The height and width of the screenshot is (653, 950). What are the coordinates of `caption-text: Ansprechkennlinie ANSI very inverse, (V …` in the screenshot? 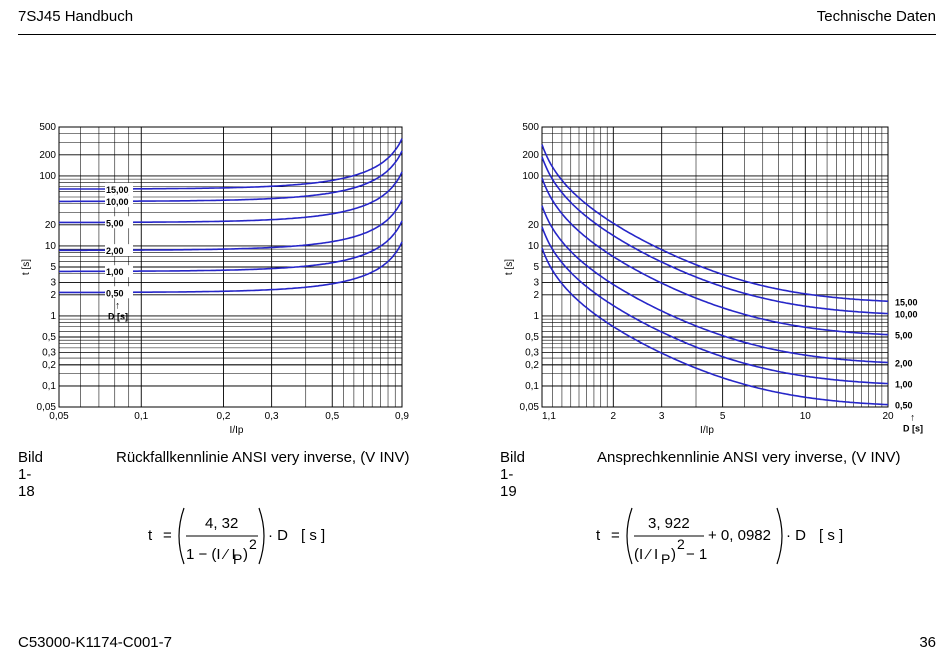 It's located at (749, 457).